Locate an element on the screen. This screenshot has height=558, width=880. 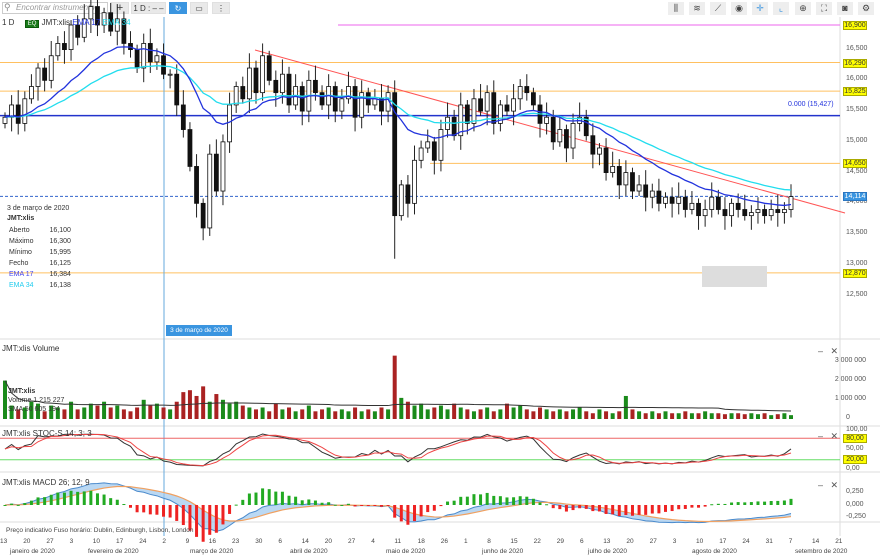
price-axis-label: 15,500 is located at coordinates (857, 109).